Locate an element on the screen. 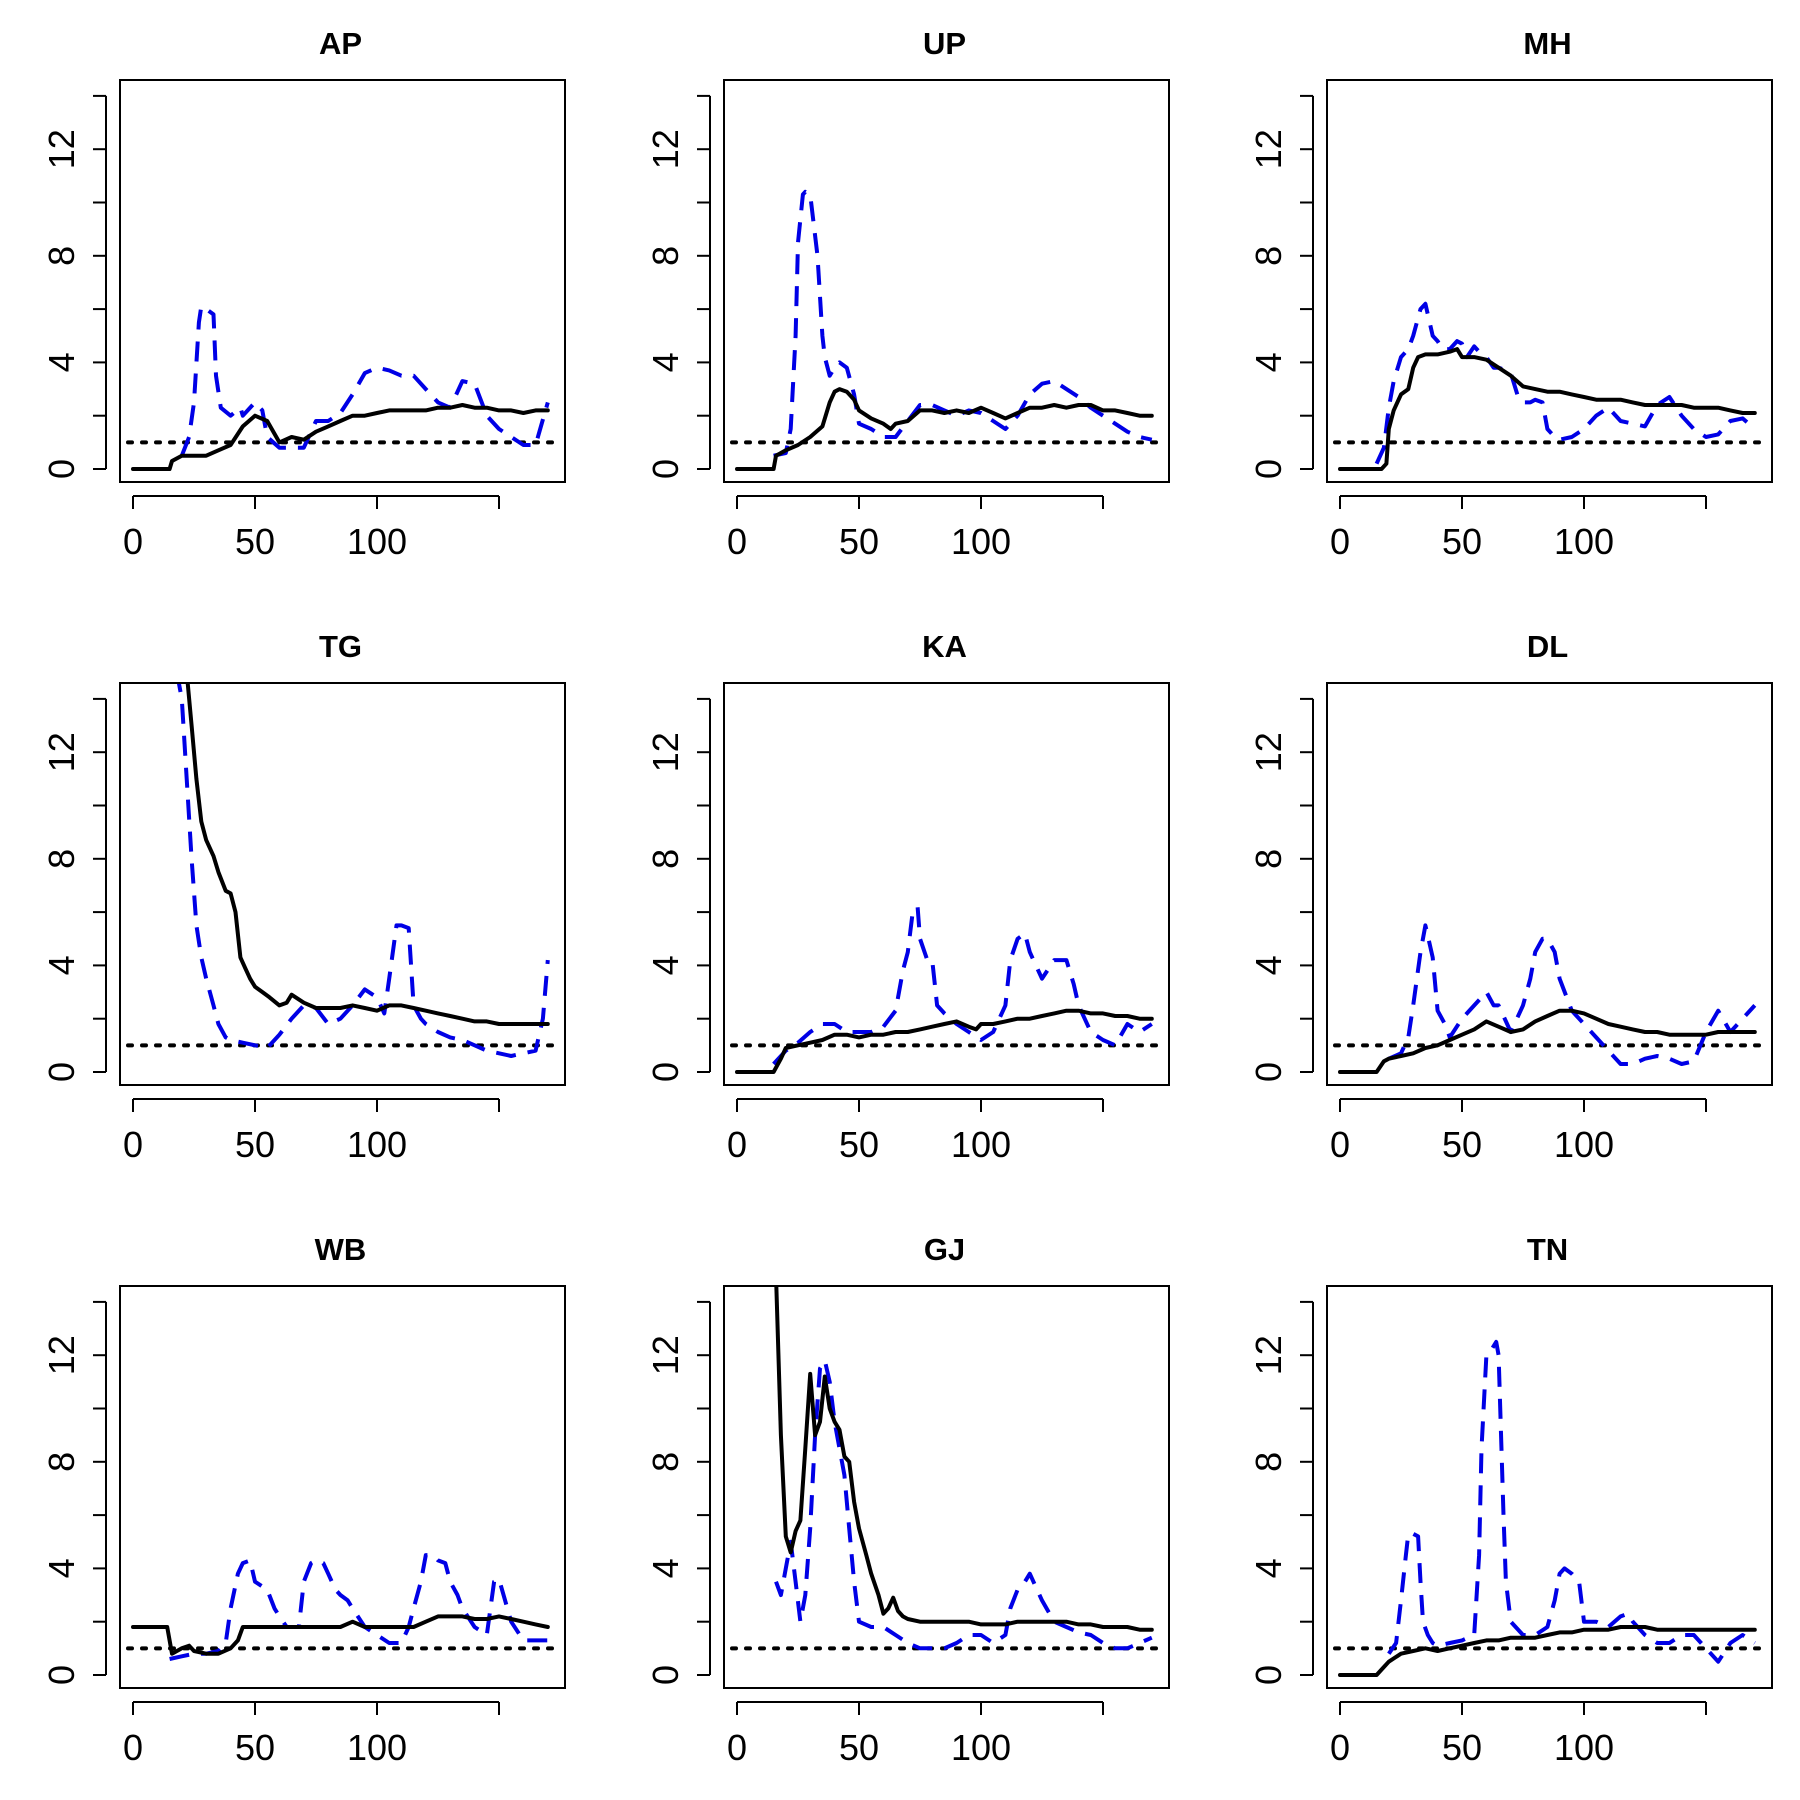  panel-tg: TG 0 4 8 12 0 50 100 is located at coordinates (303, 897).